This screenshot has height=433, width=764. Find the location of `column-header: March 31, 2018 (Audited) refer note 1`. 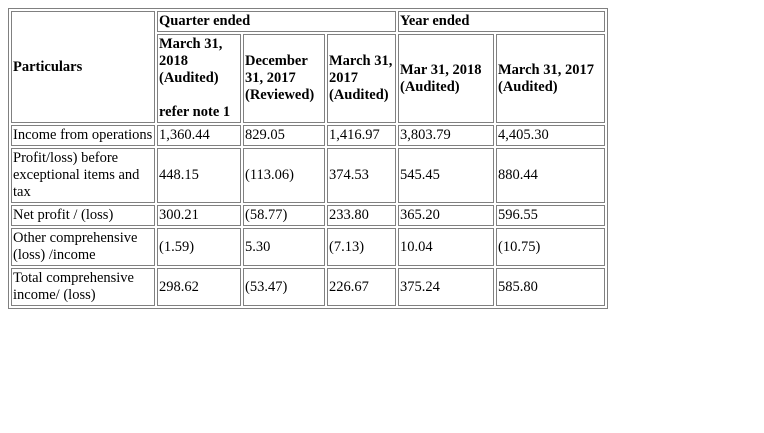

column-header: March 31, 2018 (Audited) refer note 1 is located at coordinates (199, 78).